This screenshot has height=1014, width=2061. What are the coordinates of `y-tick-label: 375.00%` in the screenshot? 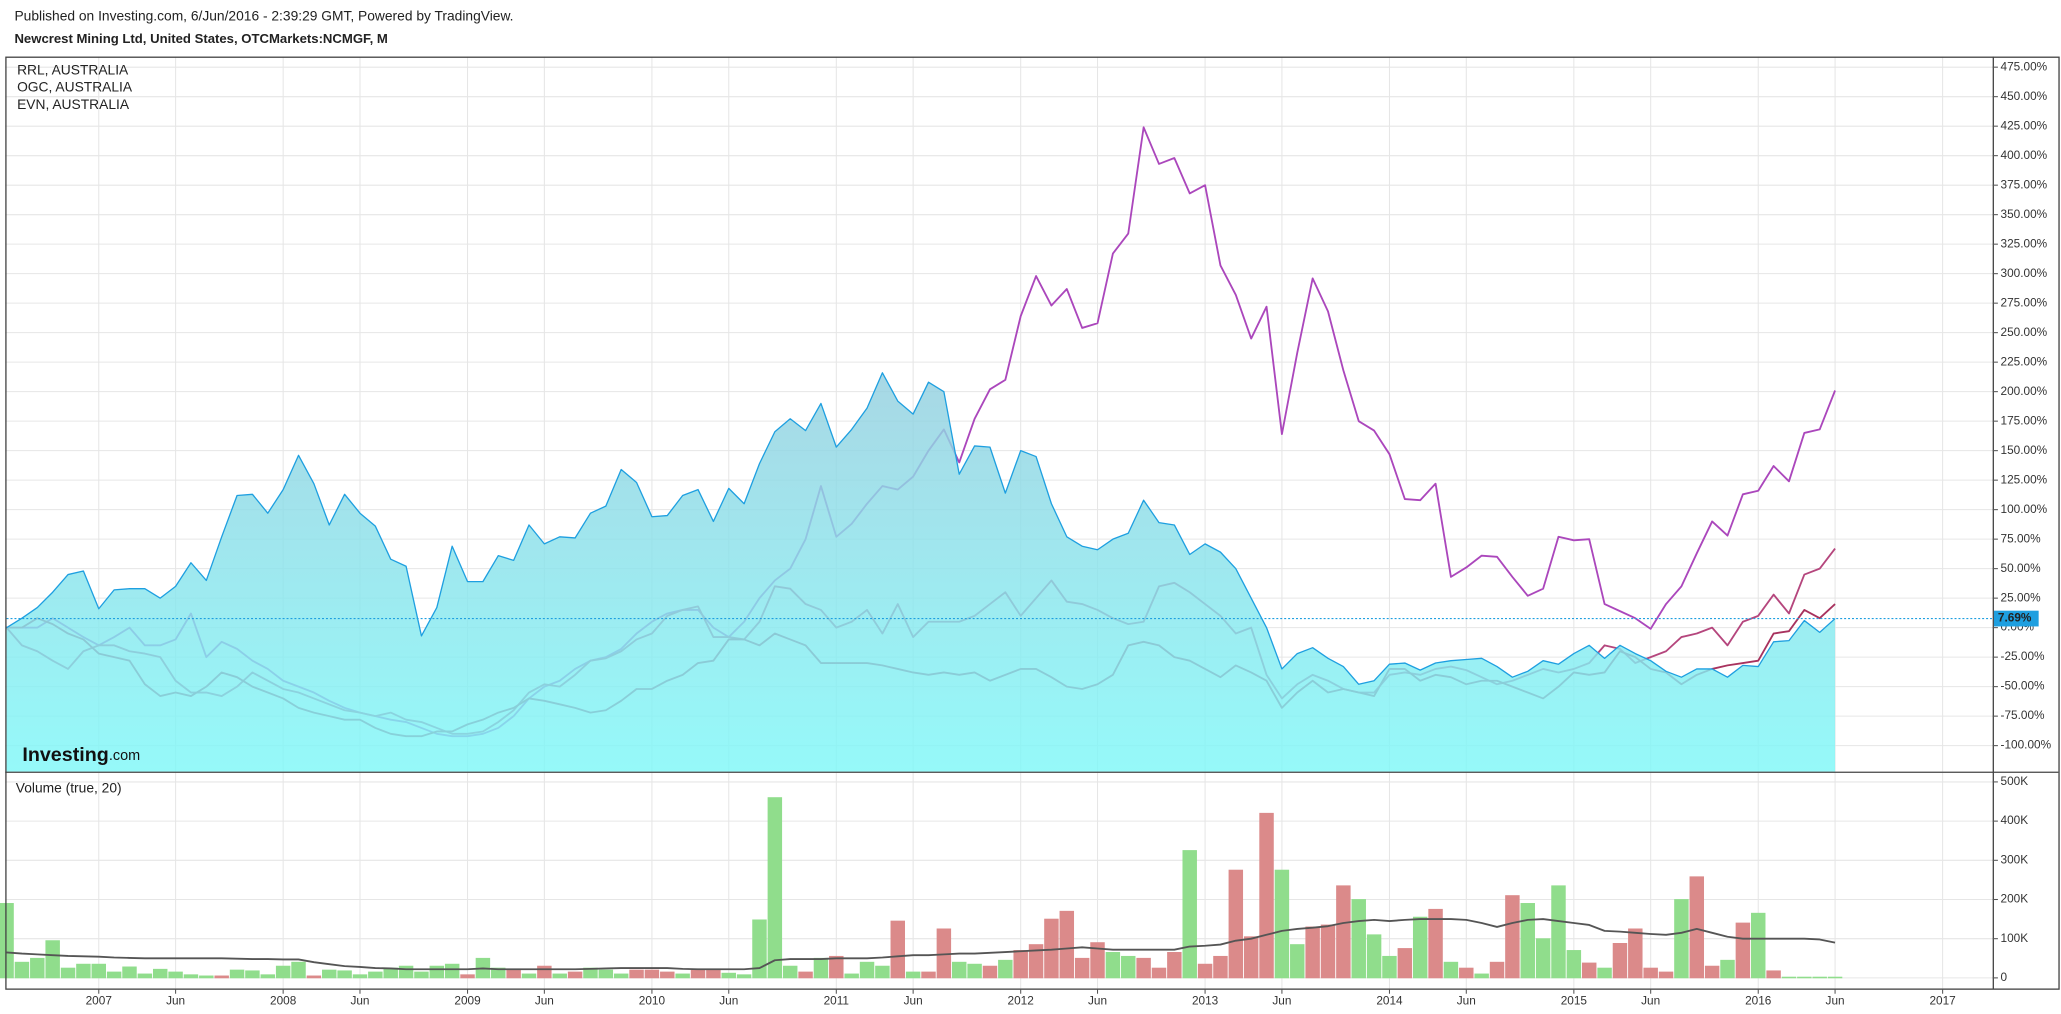 It's located at (2024, 184).